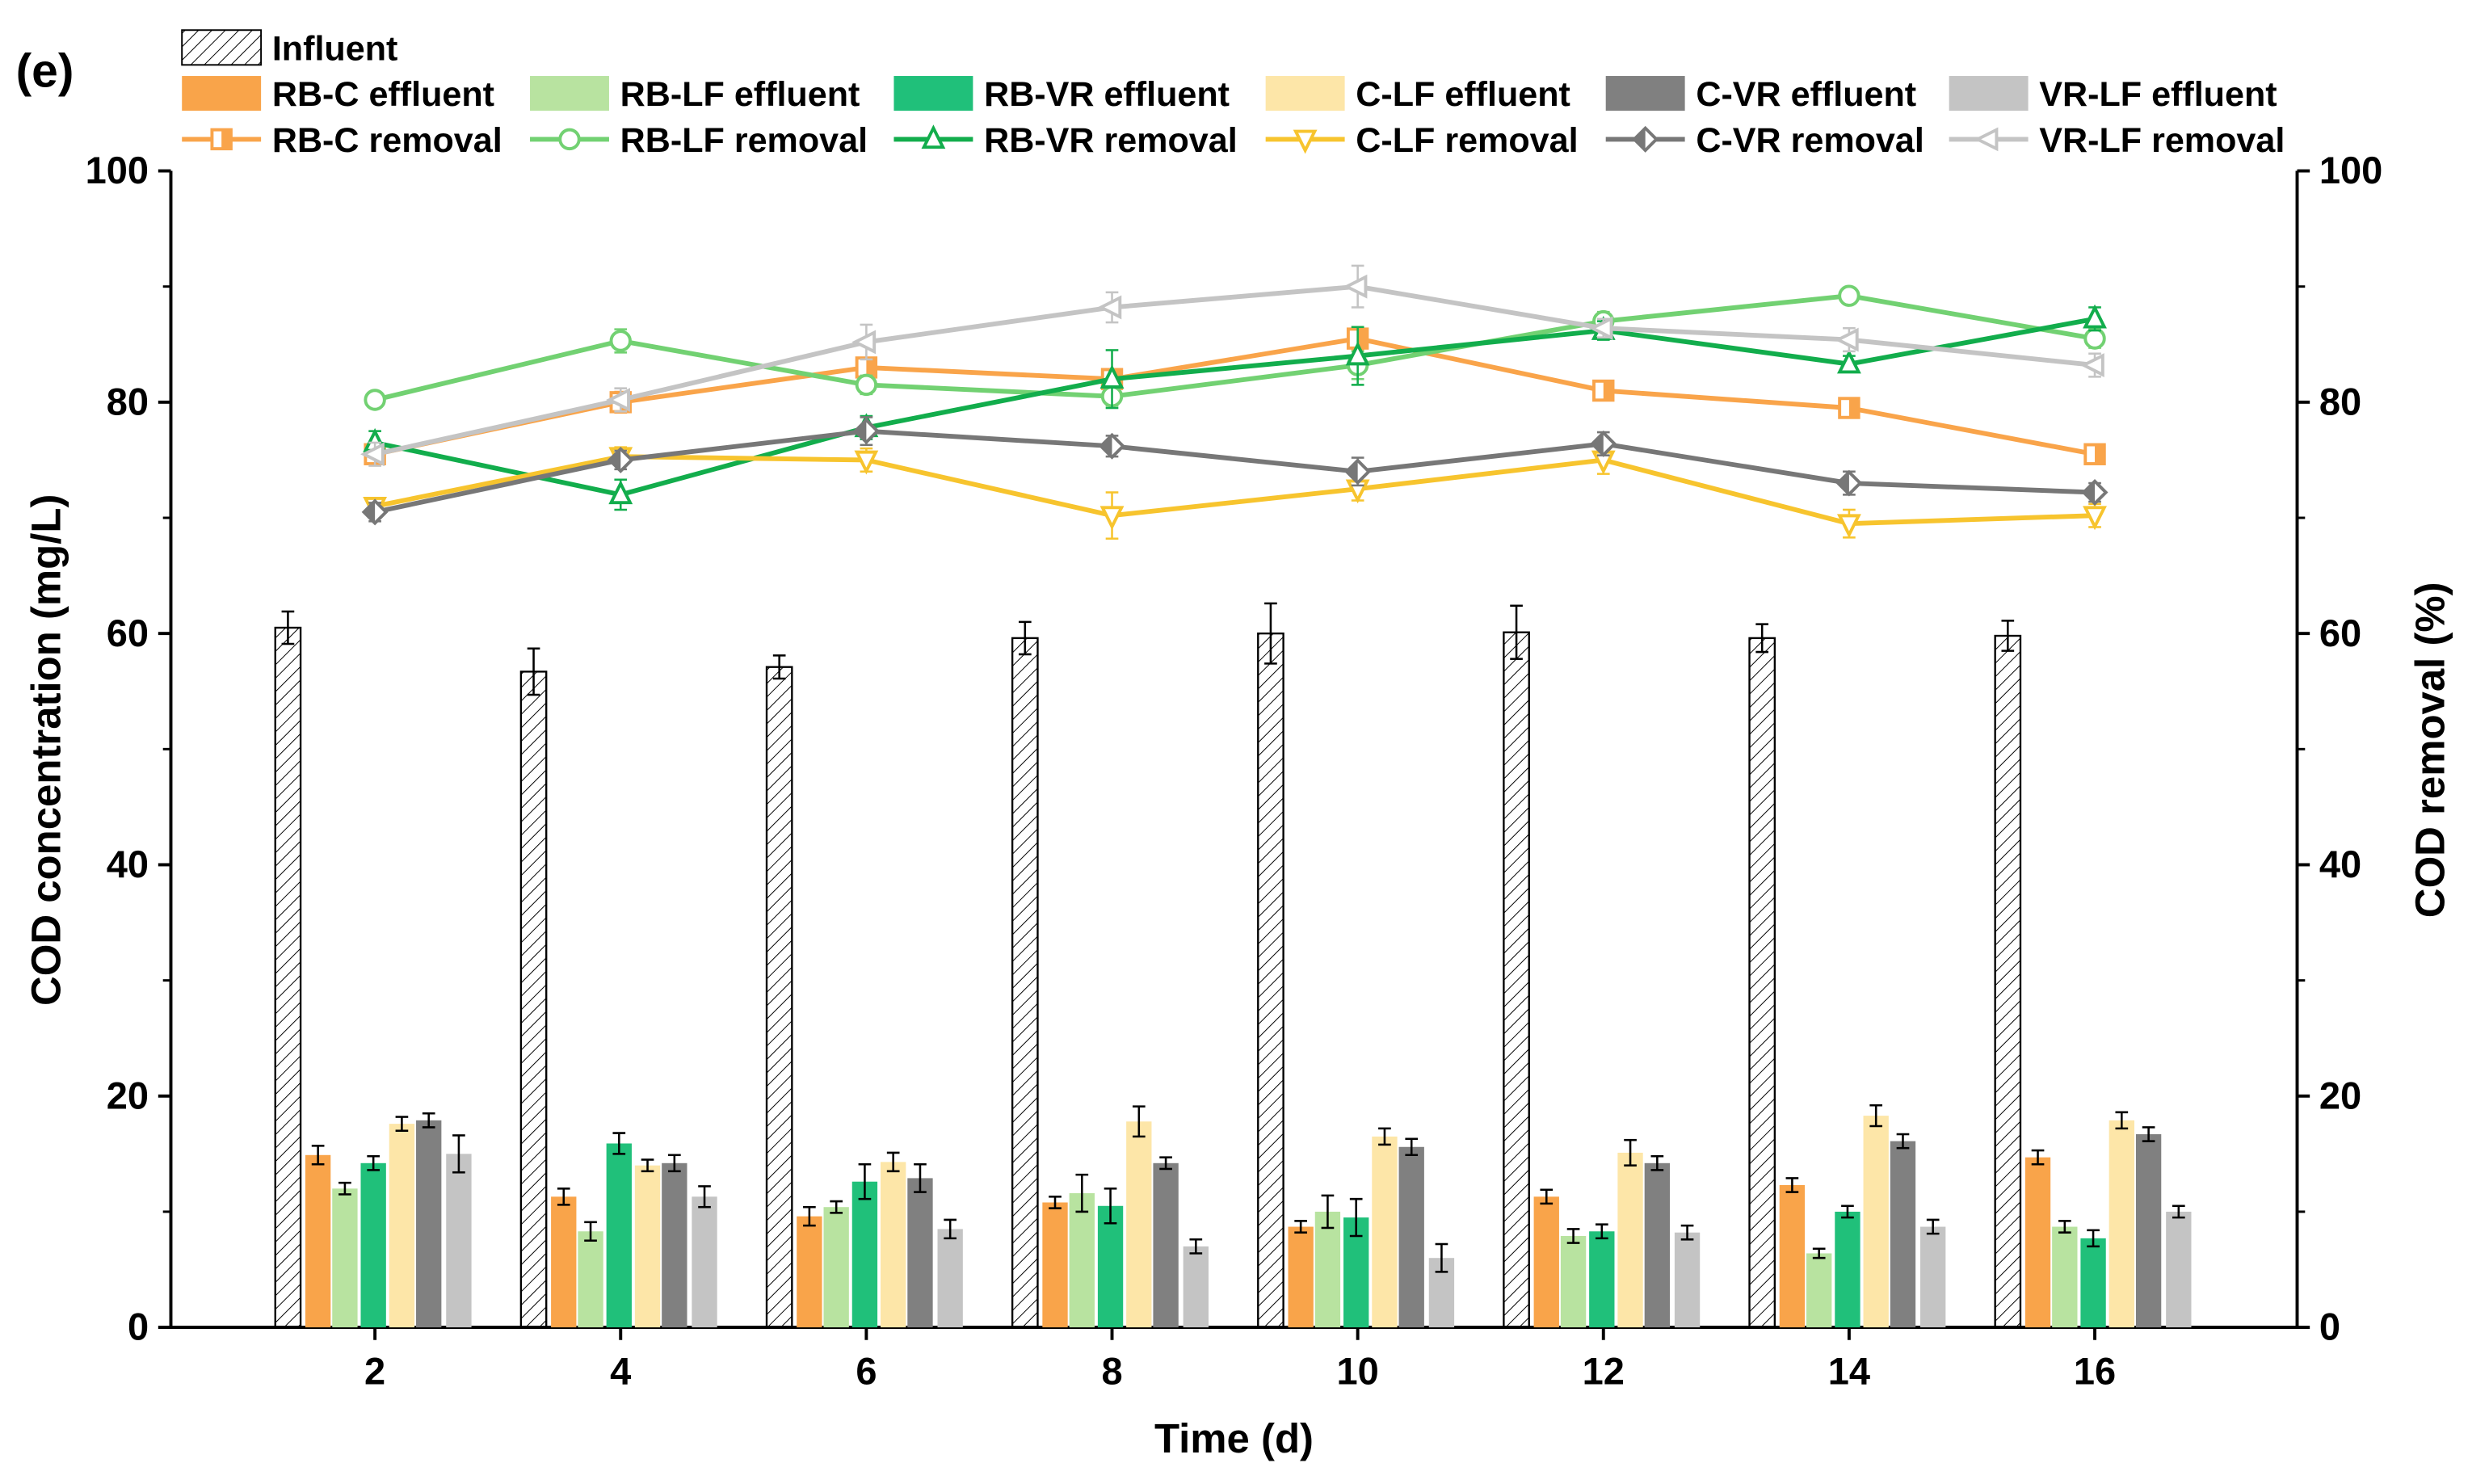  What do you see at coordinates (138, 1326) in the screenshot?
I see `y-tick-label: 0` at bounding box center [138, 1326].